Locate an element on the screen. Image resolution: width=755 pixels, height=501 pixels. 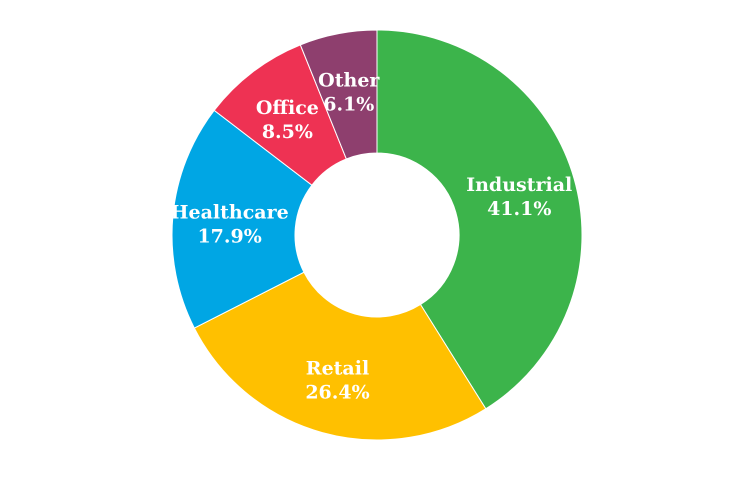
slice-category-retail: Retail is located at coordinates (337, 369).